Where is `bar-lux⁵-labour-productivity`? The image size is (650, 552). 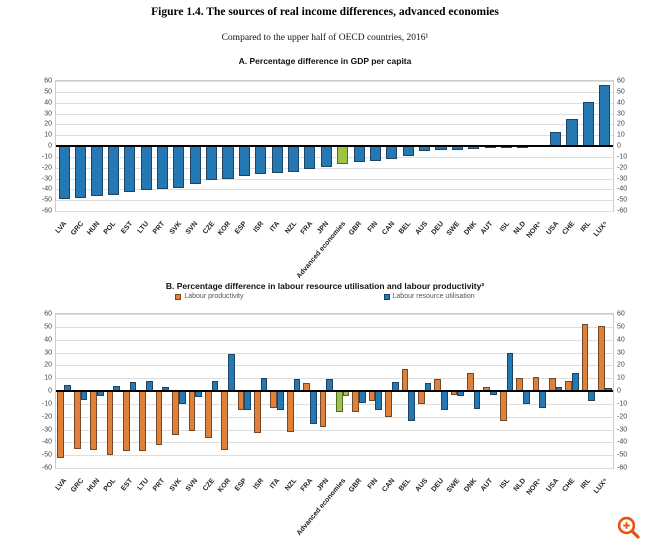
bar-lux⁵-labour-productivity is located at coordinates (601, 358).